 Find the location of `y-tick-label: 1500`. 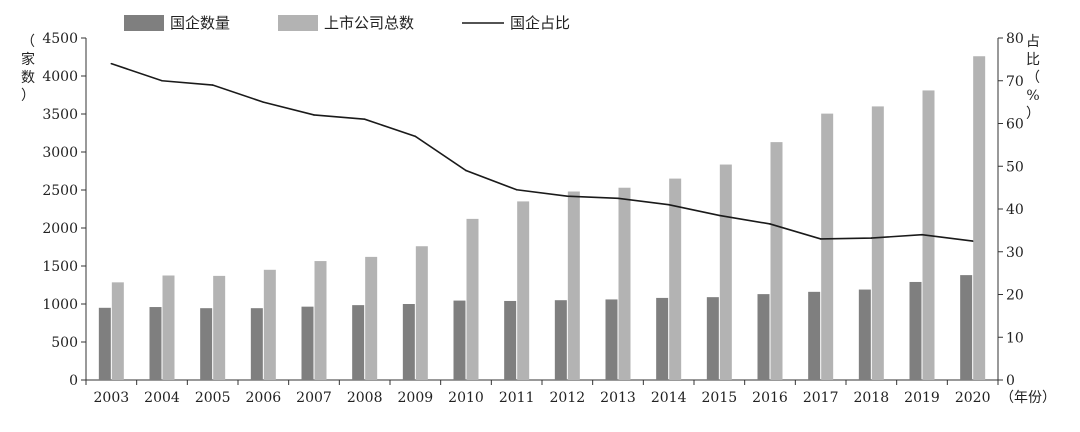

y-tick-label: 1500 is located at coordinates (60, 267).